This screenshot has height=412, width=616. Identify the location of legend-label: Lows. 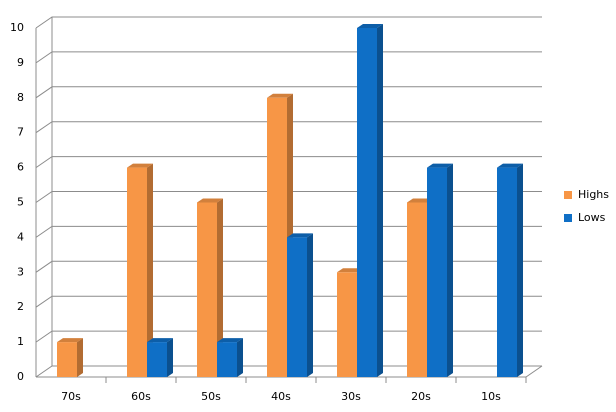
(592, 217).